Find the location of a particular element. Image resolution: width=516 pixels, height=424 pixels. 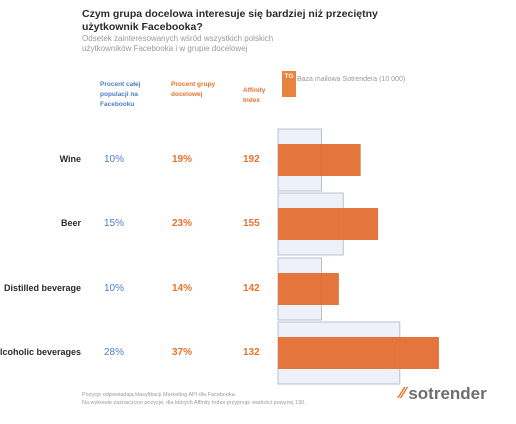

row-label: Wine is located at coordinates (70, 159).